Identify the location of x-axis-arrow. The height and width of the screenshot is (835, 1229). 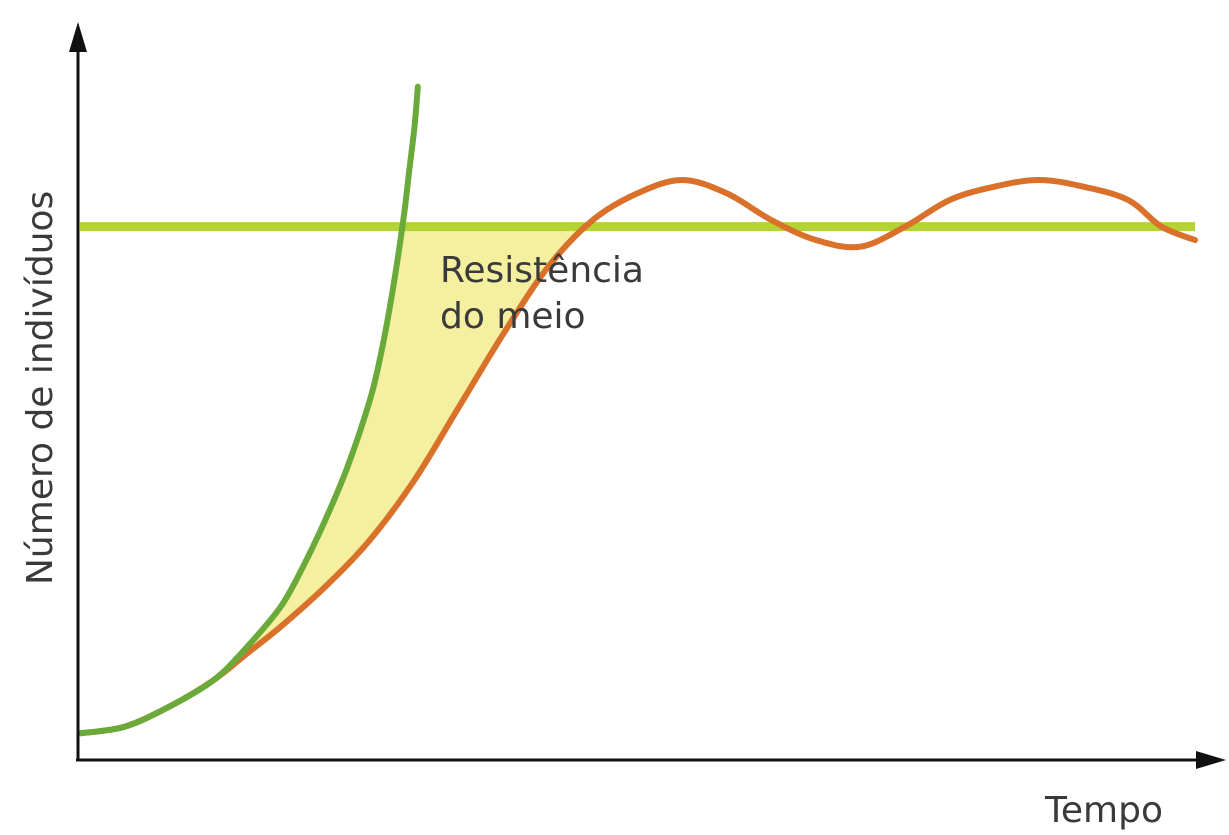
(1211, 760).